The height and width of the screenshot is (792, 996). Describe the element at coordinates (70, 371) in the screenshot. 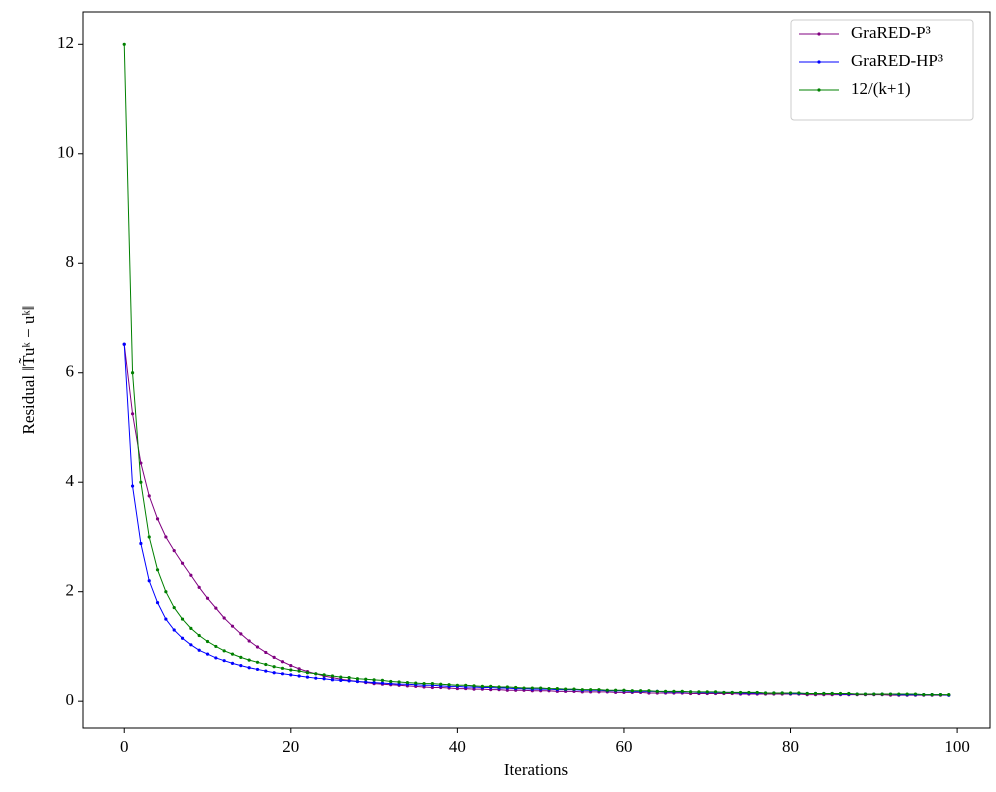

I see `y-tick-label: 6` at that location.